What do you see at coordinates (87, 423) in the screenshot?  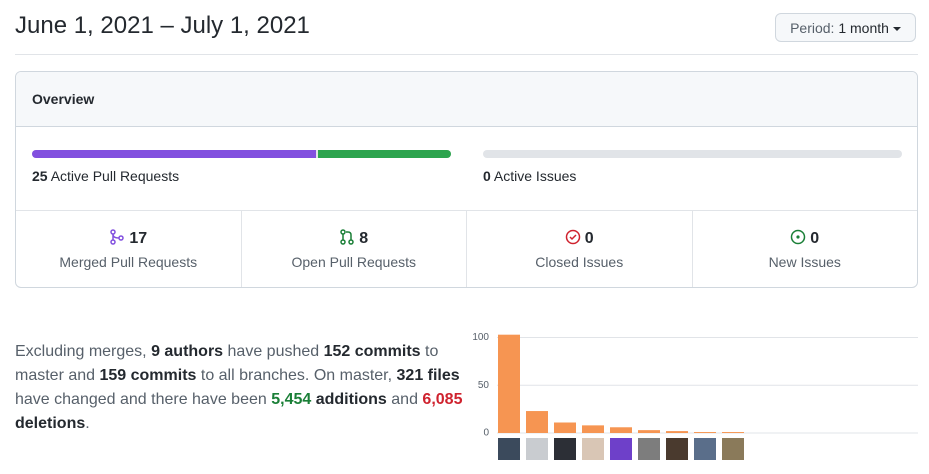 I see `summary-text: .` at bounding box center [87, 423].